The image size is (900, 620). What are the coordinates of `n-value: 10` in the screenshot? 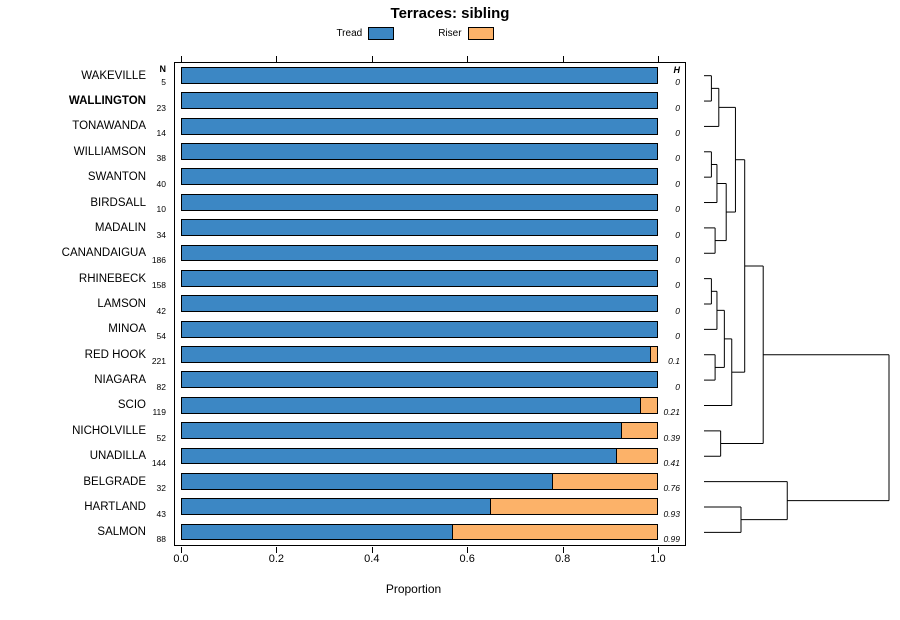 It's located at (161, 209).